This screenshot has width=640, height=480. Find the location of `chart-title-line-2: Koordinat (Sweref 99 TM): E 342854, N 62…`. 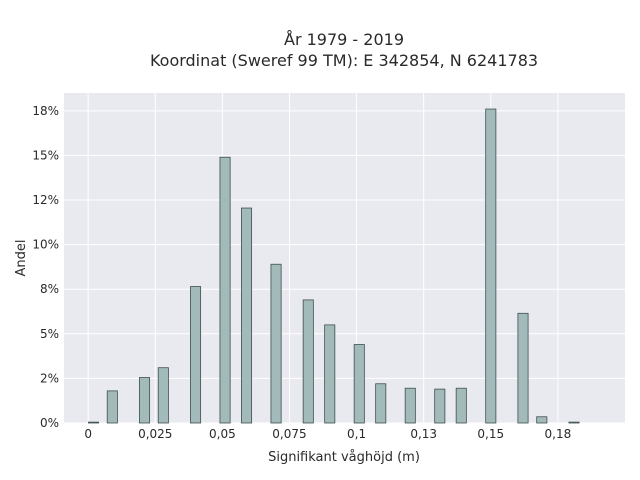

chart-title-line-2: Koordinat (Sweref 99 TM): E 342854, N 62… is located at coordinates (344, 60).